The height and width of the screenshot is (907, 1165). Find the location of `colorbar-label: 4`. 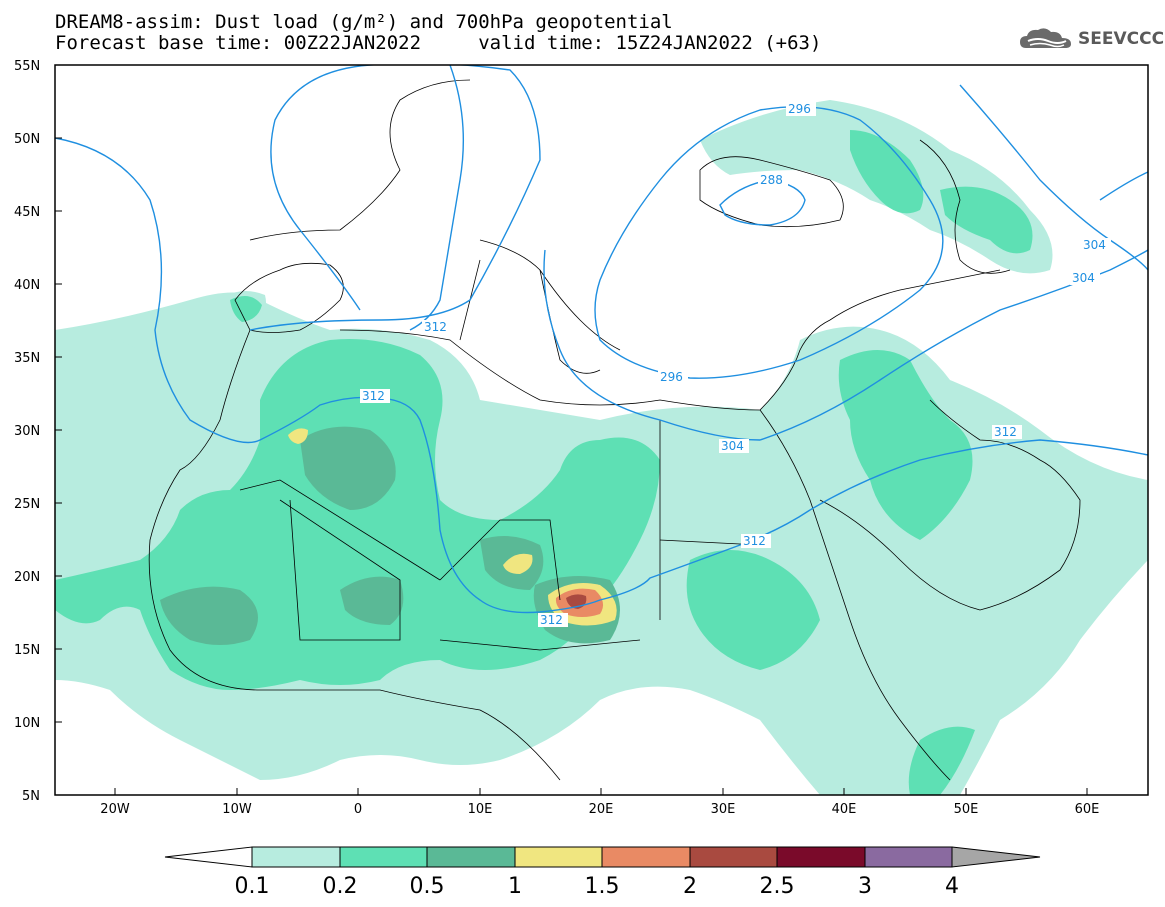

colorbar-label: 4 is located at coordinates (952, 886).